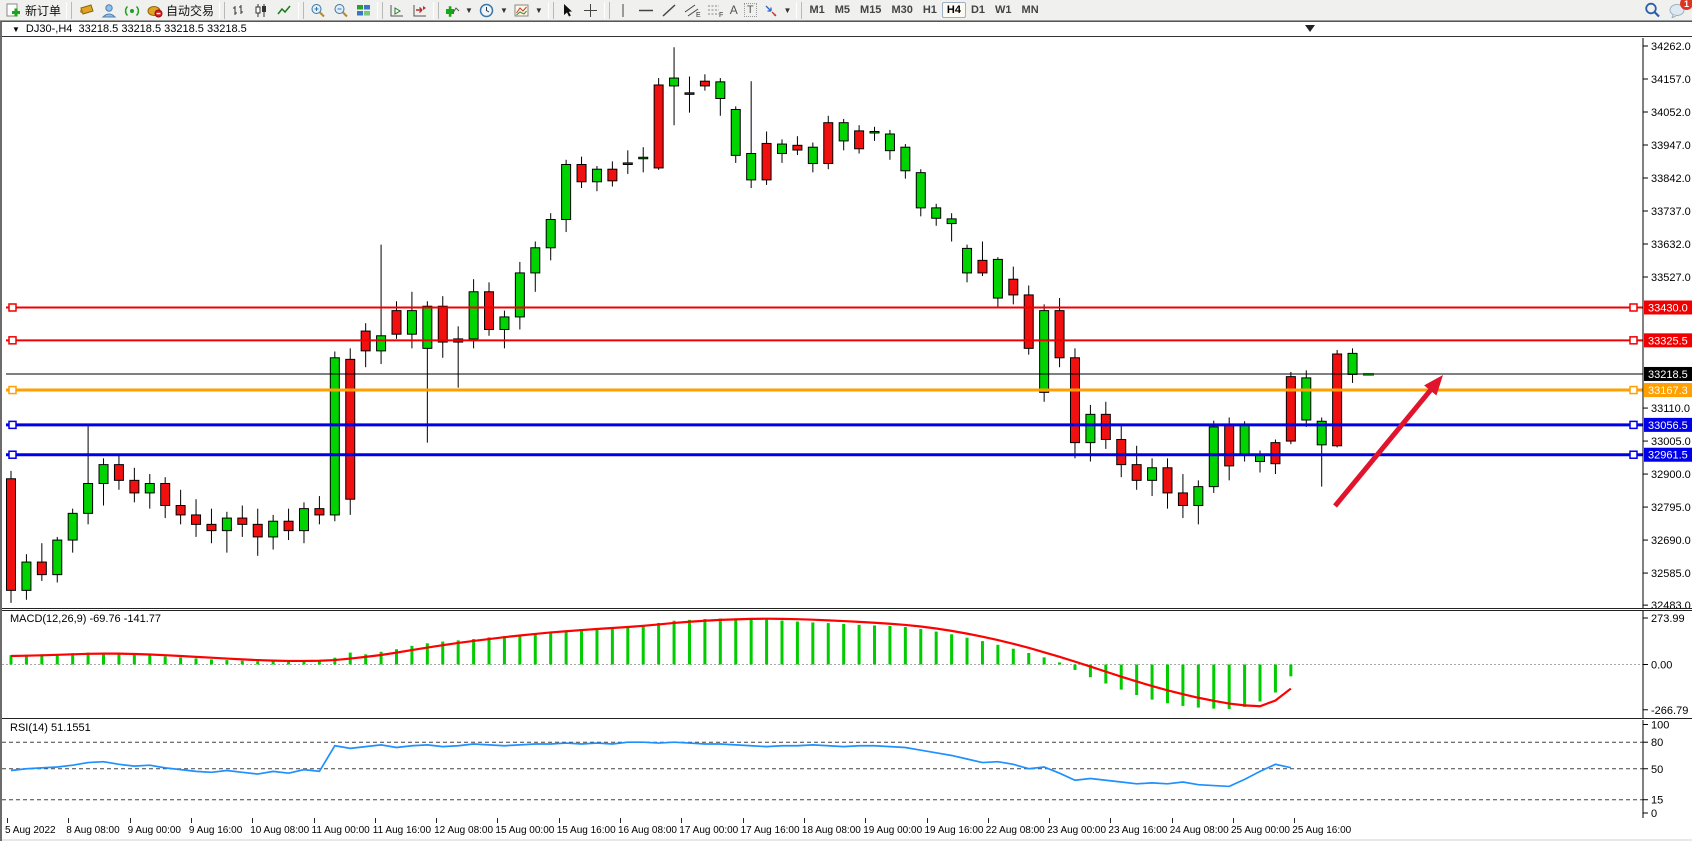 The height and width of the screenshot is (841, 1692). Describe the element at coordinates (340, 10) in the screenshot. I see `zoom-out-button` at that location.